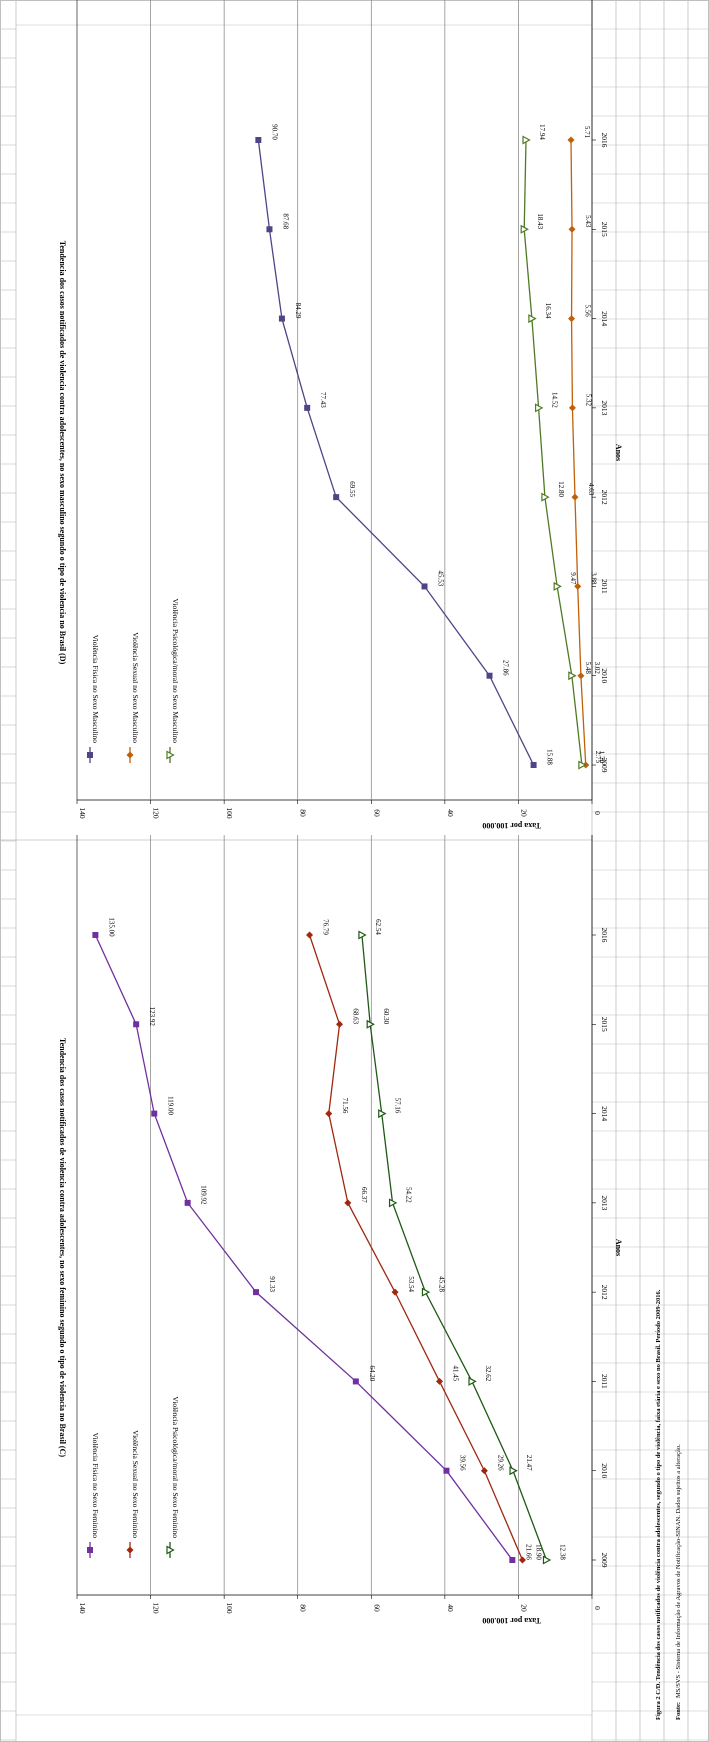  Describe the element at coordinates (409, 1195) in the screenshot. I see `data-label: 54.22` at that location.